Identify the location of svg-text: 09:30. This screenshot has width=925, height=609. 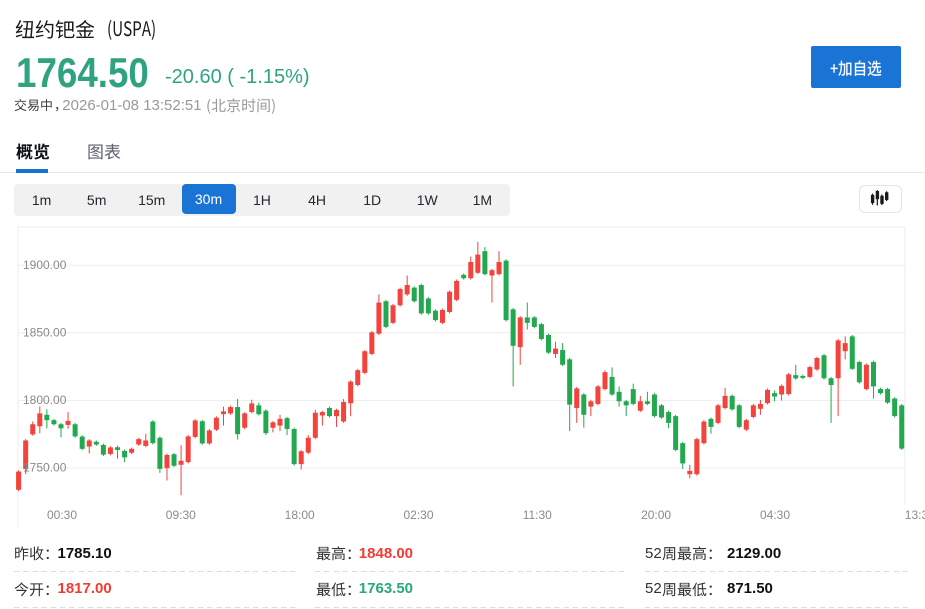
(181, 515).